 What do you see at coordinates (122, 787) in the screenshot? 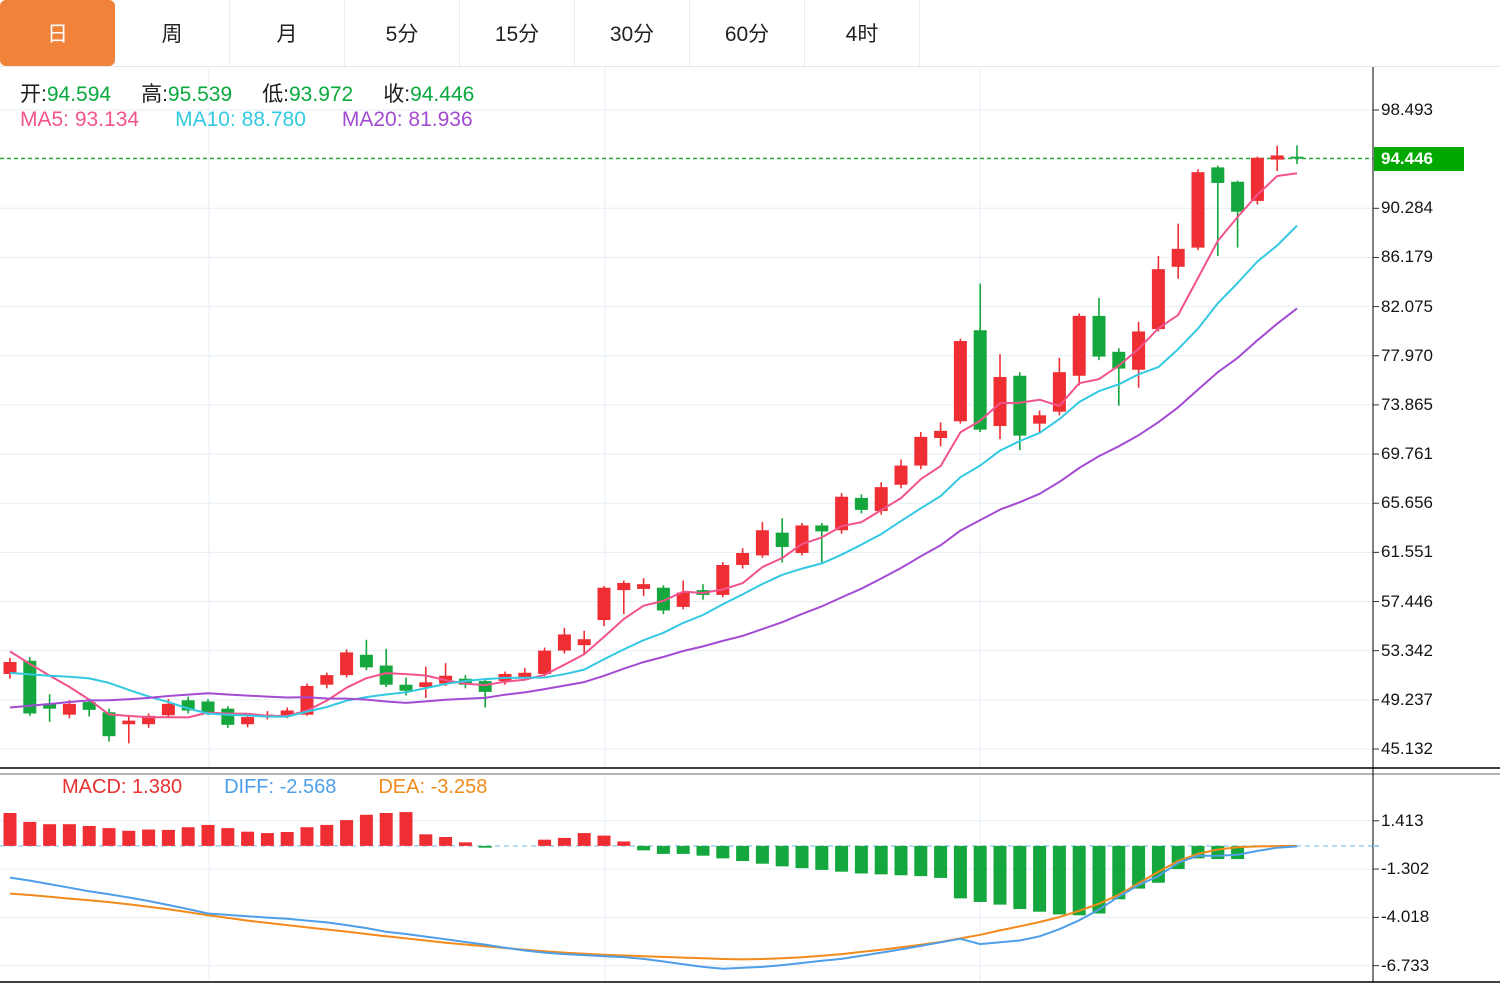
I see `macd-value-legend: MACD: 1.380` at bounding box center [122, 787].